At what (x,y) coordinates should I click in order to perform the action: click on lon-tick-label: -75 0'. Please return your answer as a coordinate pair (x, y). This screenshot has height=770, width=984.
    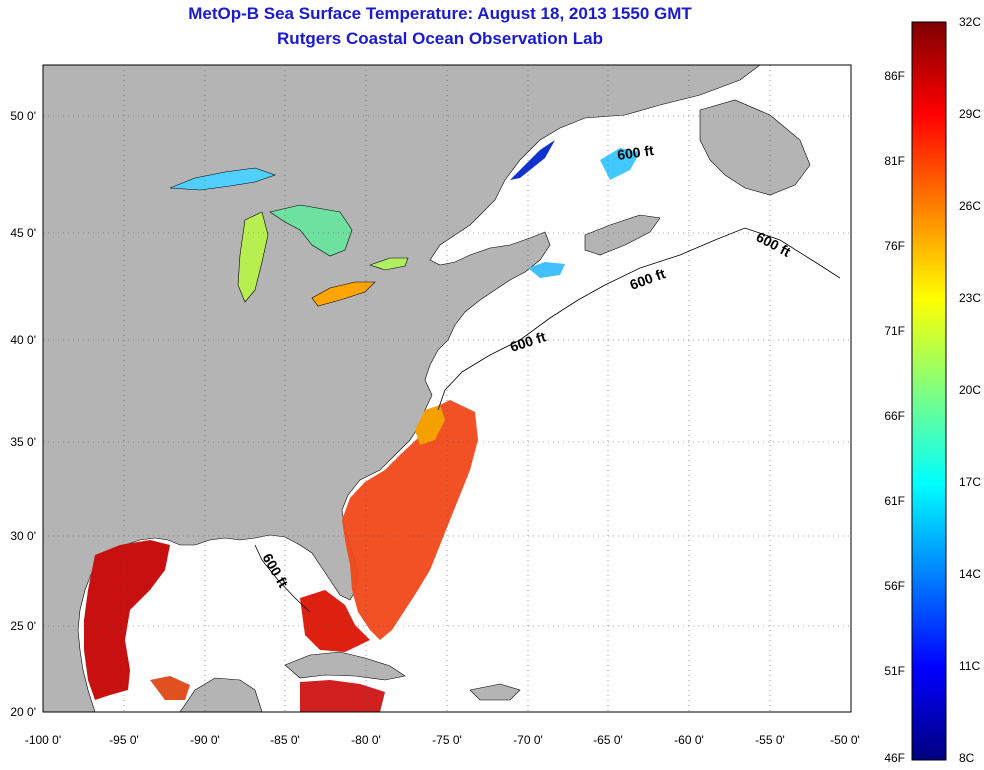
    Looking at the image, I should click on (447, 740).